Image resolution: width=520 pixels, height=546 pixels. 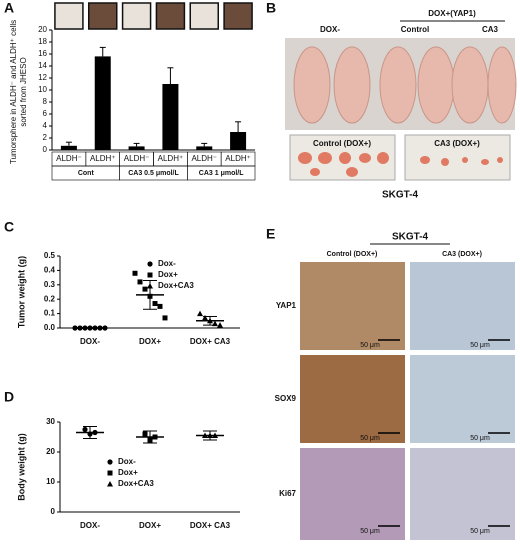 I want to click on group-label: Cont, so click(x=86, y=173).